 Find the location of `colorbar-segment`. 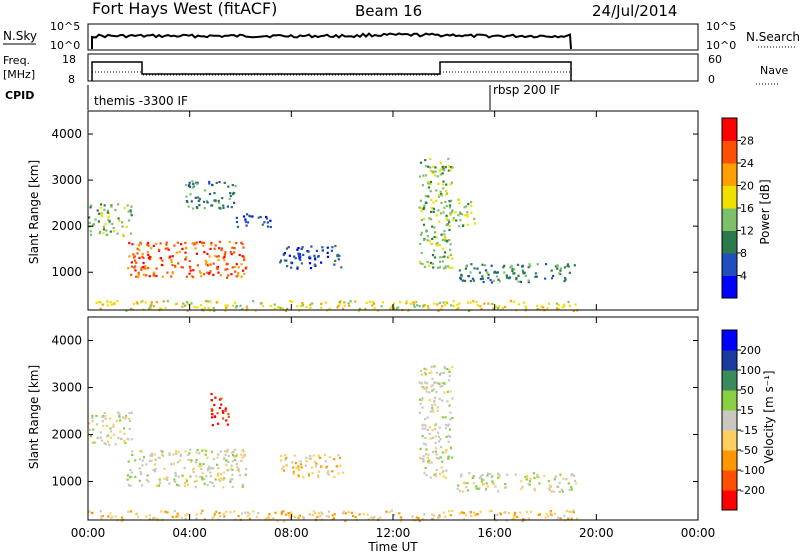

colorbar-segment is located at coordinates (729, 360).